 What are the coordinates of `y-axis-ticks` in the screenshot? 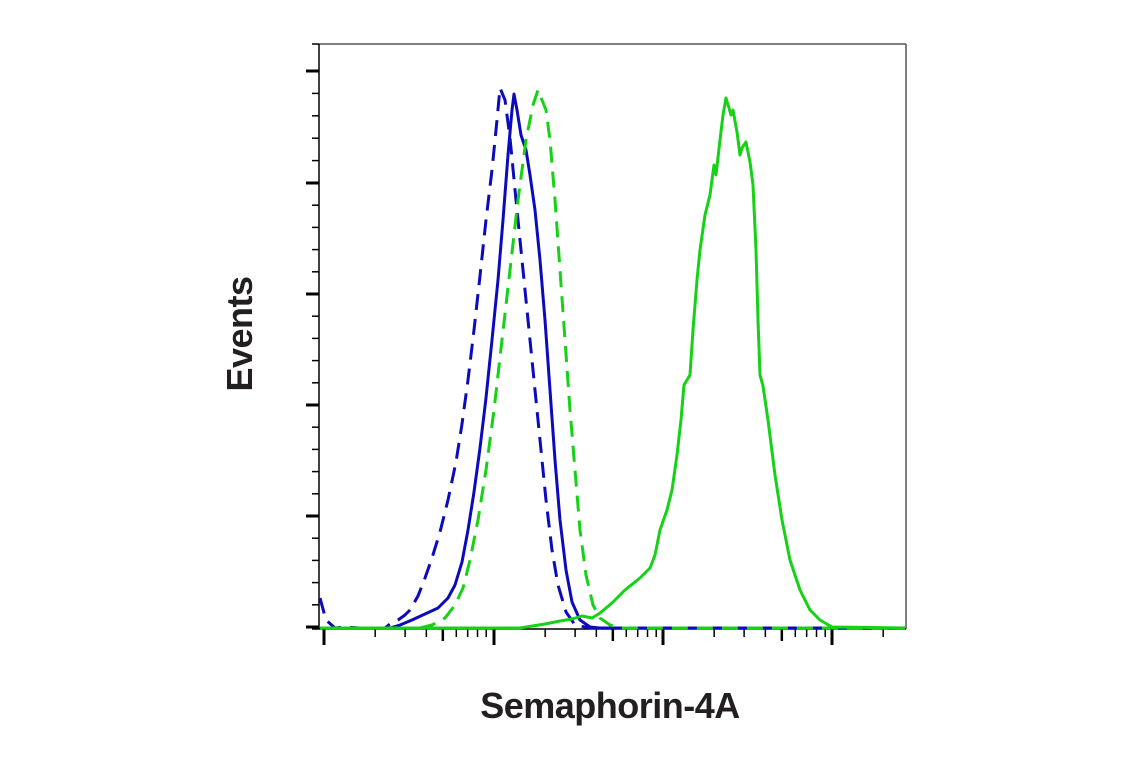 It's located at (312, 336).